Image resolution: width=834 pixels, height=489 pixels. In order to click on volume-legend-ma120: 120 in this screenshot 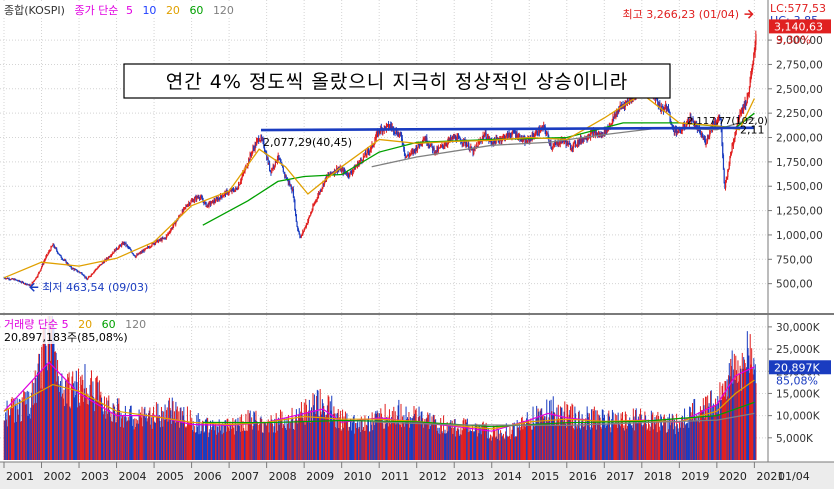, I will do `click(135, 324)`.